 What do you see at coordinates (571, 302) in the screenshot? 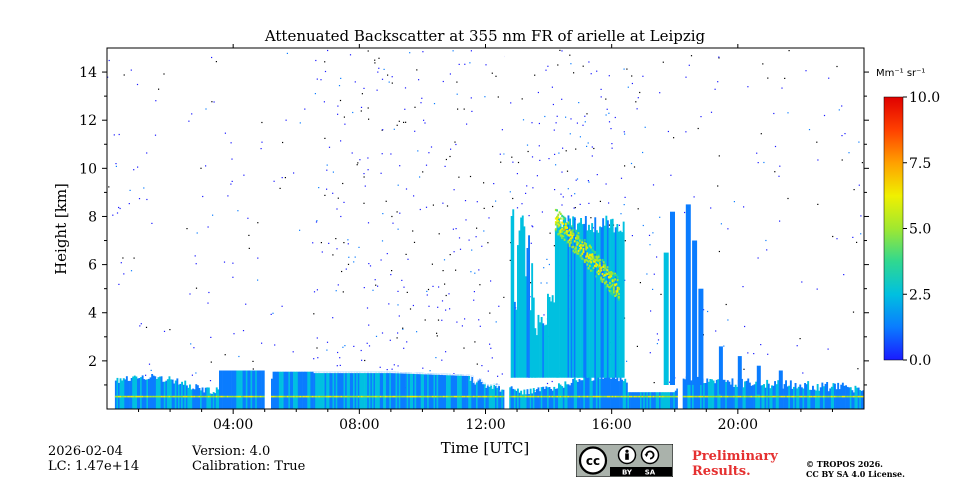
I see `deep-layer-cell` at bounding box center [571, 302].